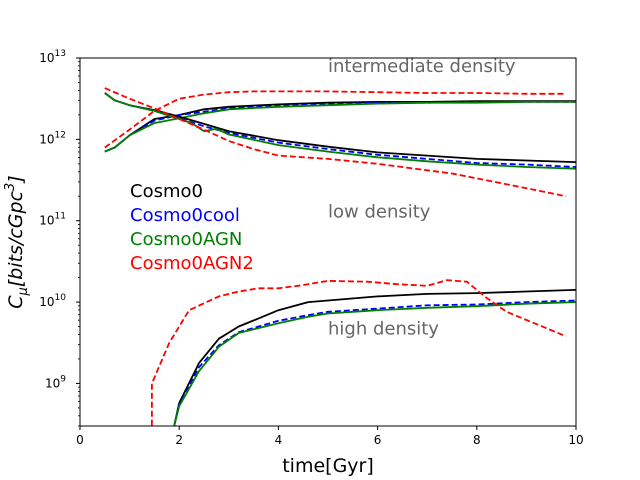 The height and width of the screenshot is (480, 640). I want to click on y-tick-label: 1010, so click(52, 301).